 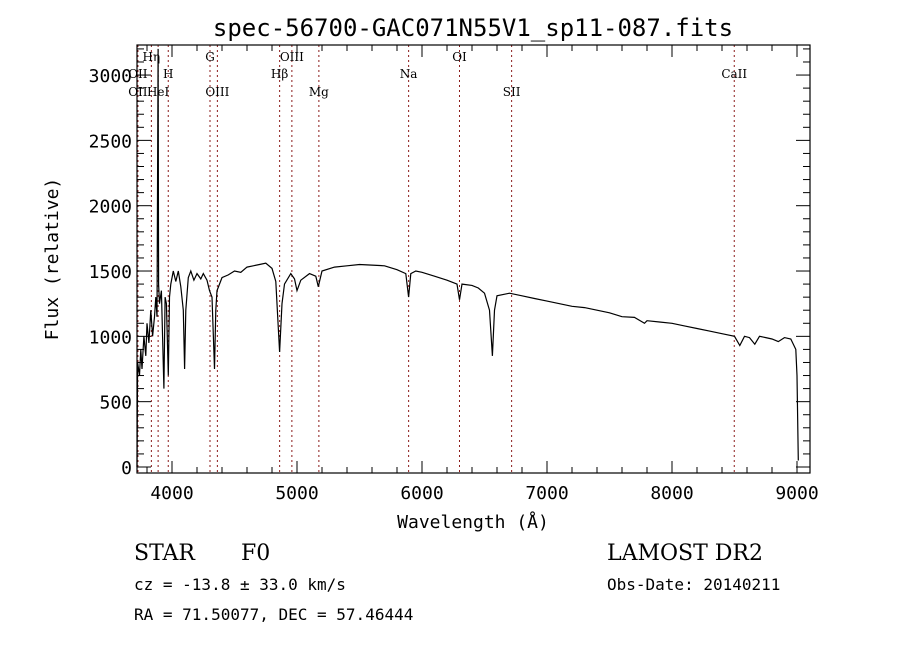 What do you see at coordinates (473, 522) in the screenshot?
I see `x-axis-label: Wavelength (Å)` at bounding box center [473, 522].